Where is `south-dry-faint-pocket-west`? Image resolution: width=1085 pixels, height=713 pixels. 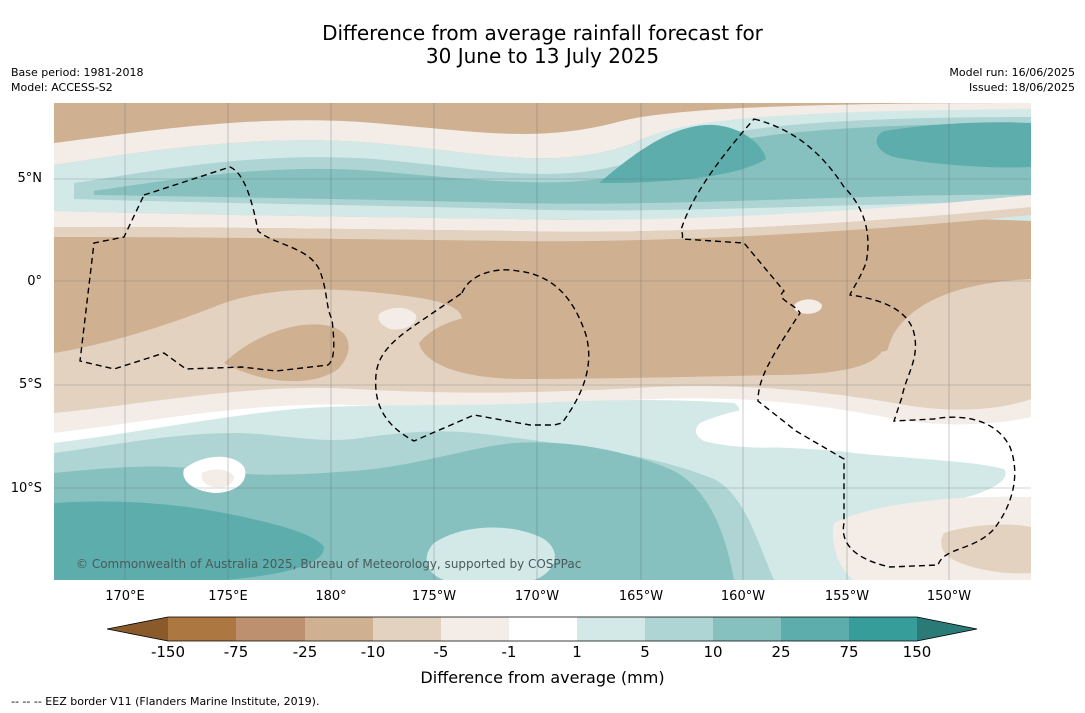
south-dry-faint-pocket-west is located at coordinates (217, 478).